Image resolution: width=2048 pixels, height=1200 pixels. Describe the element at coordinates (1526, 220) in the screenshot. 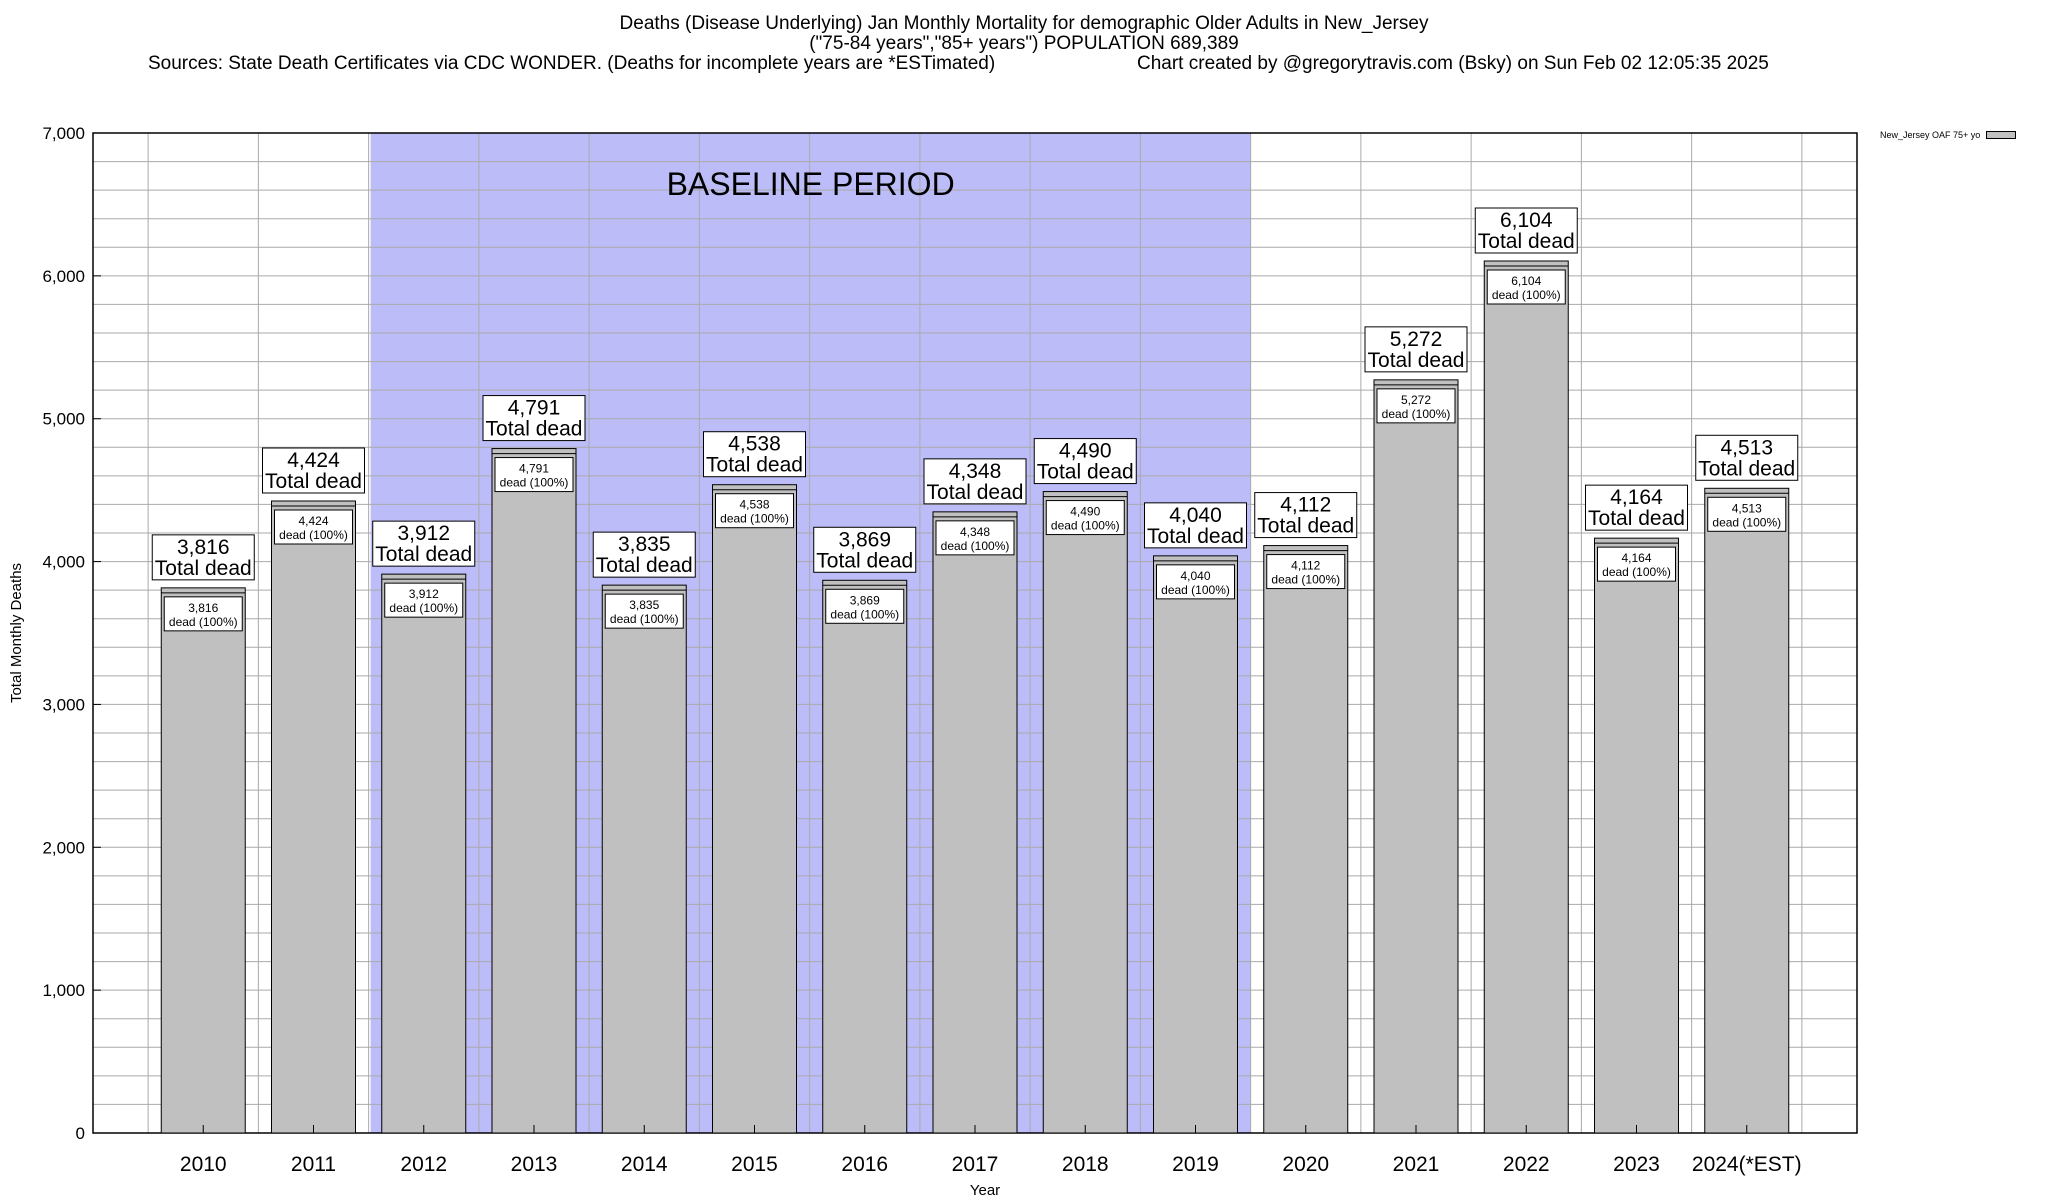

I see `bar-total-value-label: 6,104` at that location.